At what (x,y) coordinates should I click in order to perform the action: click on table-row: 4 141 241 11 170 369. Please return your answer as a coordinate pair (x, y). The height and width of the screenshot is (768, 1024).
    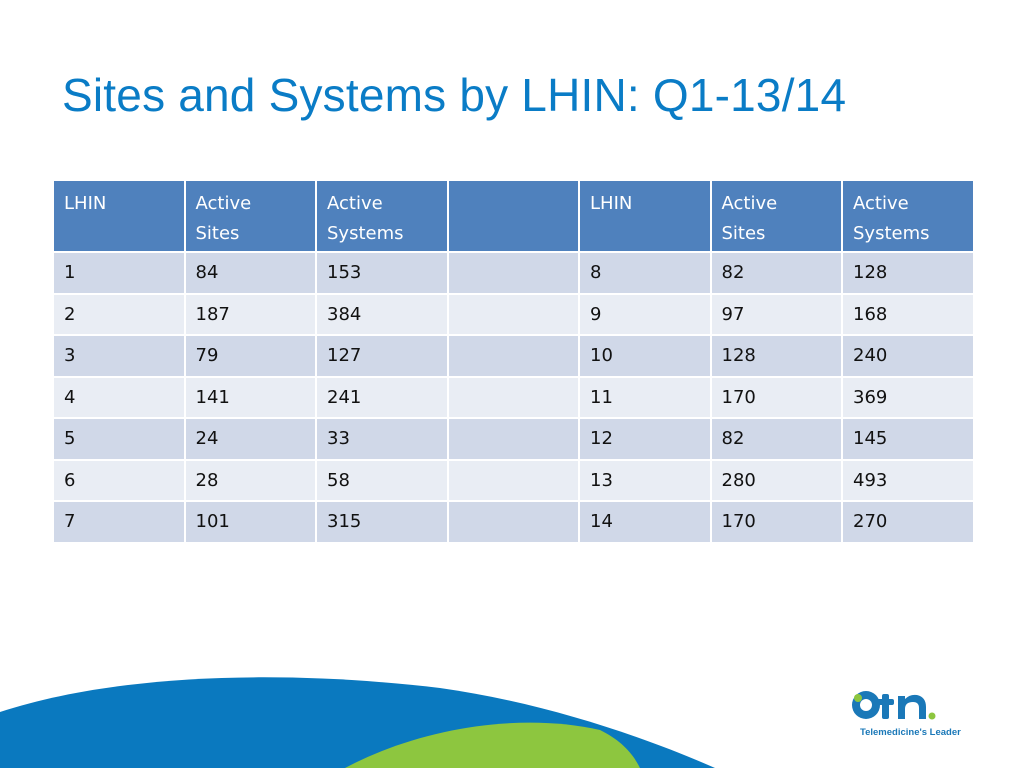
    Looking at the image, I should click on (513, 397).